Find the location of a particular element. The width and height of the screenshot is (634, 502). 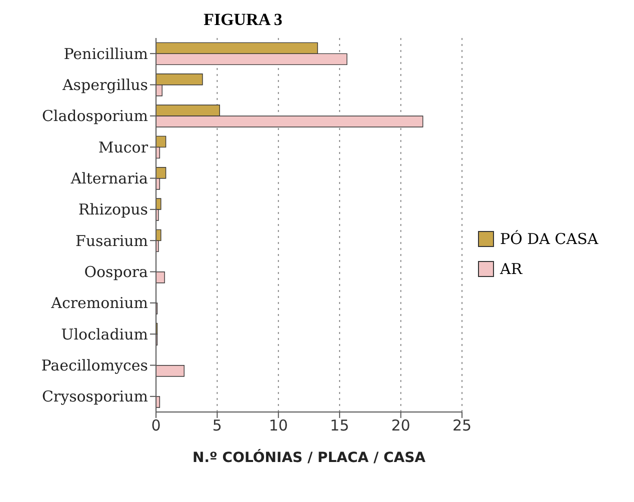

y-tick-label: Penicillium is located at coordinates (106, 53).